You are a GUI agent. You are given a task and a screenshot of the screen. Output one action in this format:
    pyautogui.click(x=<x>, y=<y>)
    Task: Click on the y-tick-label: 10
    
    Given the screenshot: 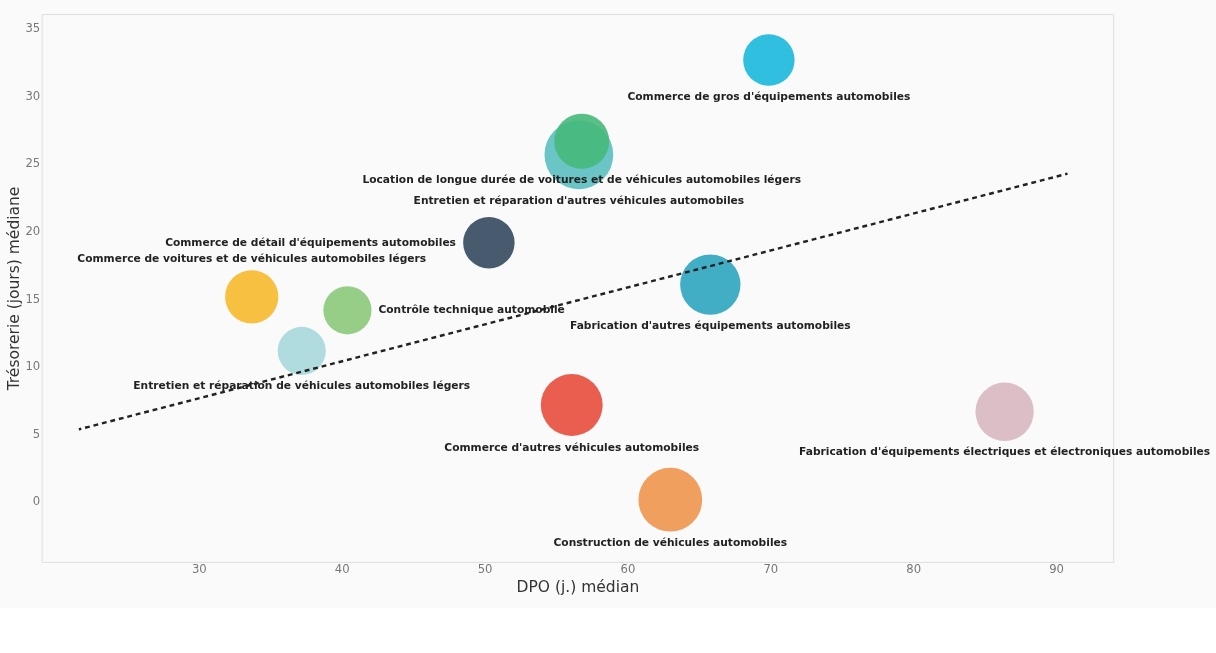 What is the action you would take?
    pyautogui.click(x=33, y=366)
    